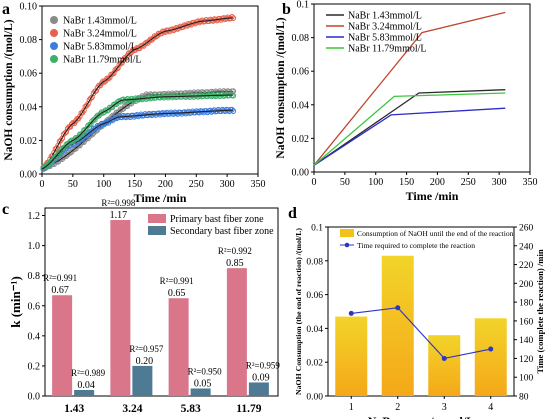 The image size is (550, 419). I want to click on panel-a-legend-label: NaBr 1.43mmol/L, so click(100, 21).